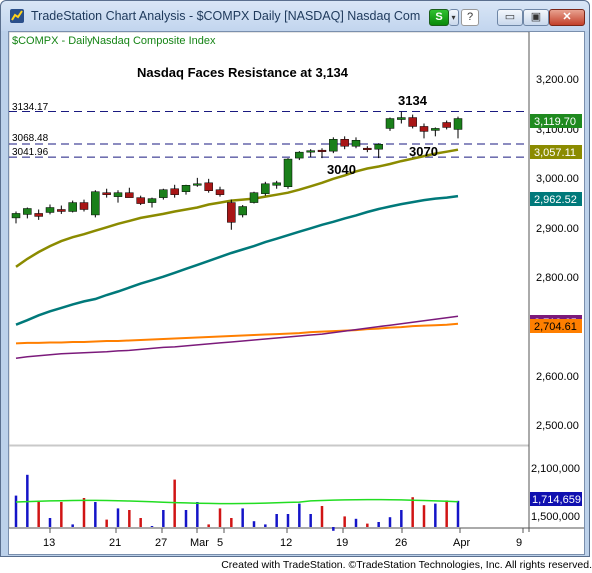  Describe the element at coordinates (557, 80) in the screenshot. I see `price-tick: 3,200.00` at that location.